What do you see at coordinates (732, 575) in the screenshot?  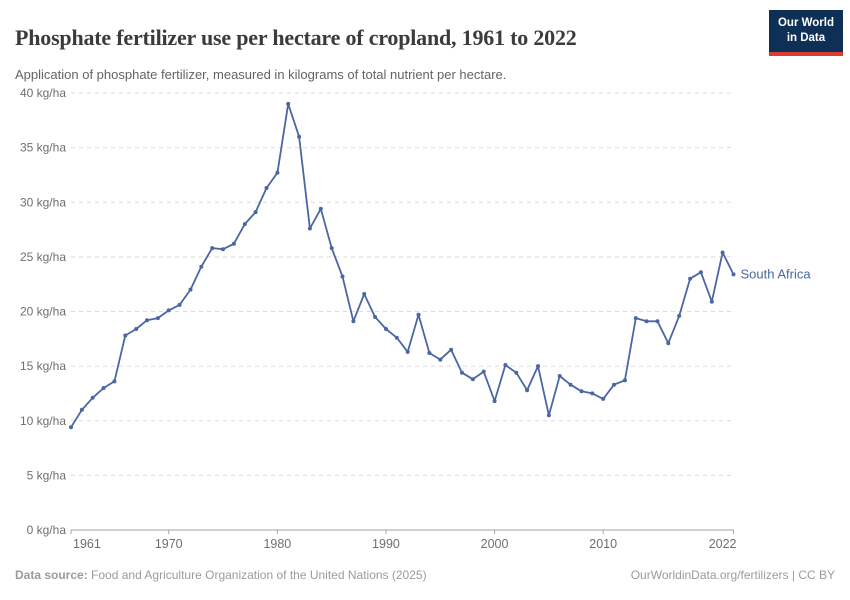 I see `credit-link: OurWorldinData.org/fertilizers | CC BY` at bounding box center [732, 575].